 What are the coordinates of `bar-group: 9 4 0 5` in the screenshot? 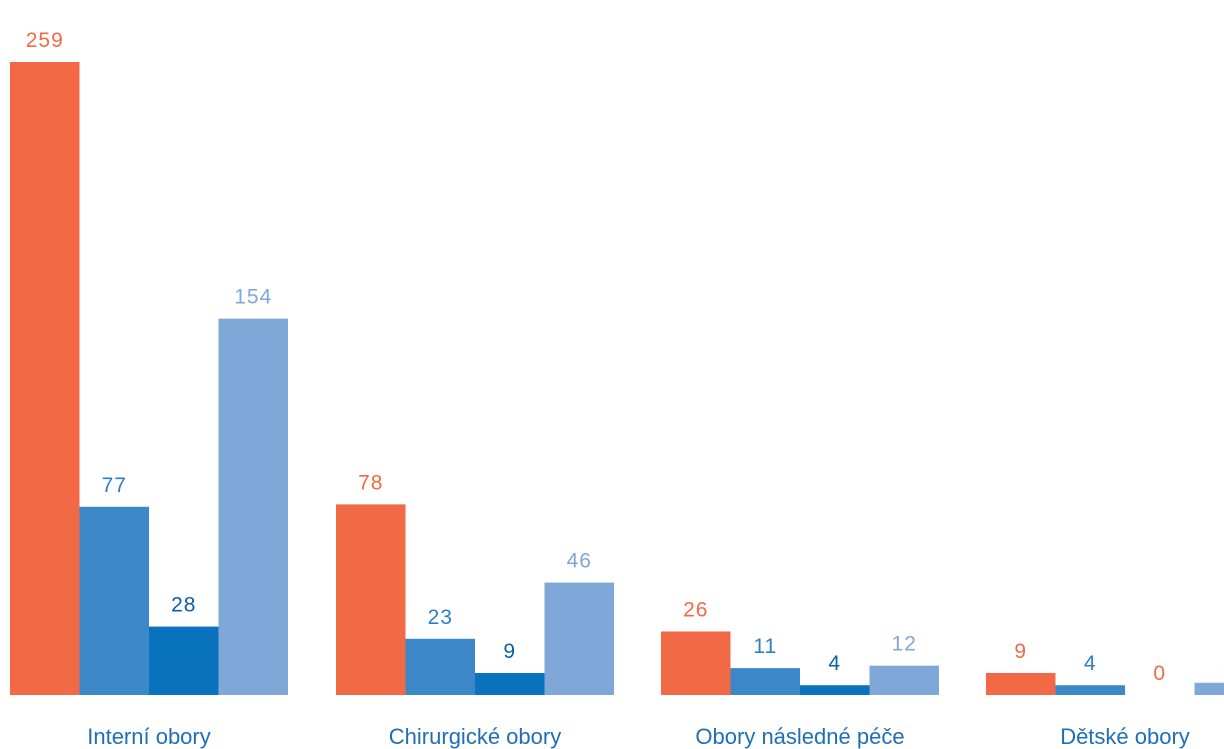 It's located at (1105, 667).